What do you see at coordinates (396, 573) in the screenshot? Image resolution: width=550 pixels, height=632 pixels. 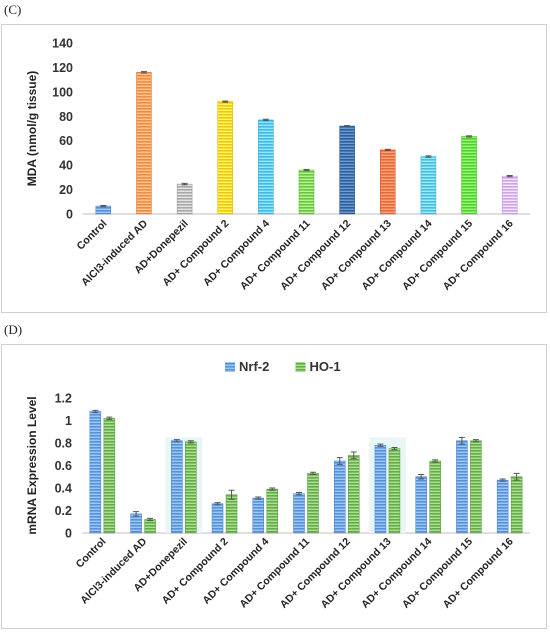 I see `category-label: AD+ Compound 14` at bounding box center [396, 573].